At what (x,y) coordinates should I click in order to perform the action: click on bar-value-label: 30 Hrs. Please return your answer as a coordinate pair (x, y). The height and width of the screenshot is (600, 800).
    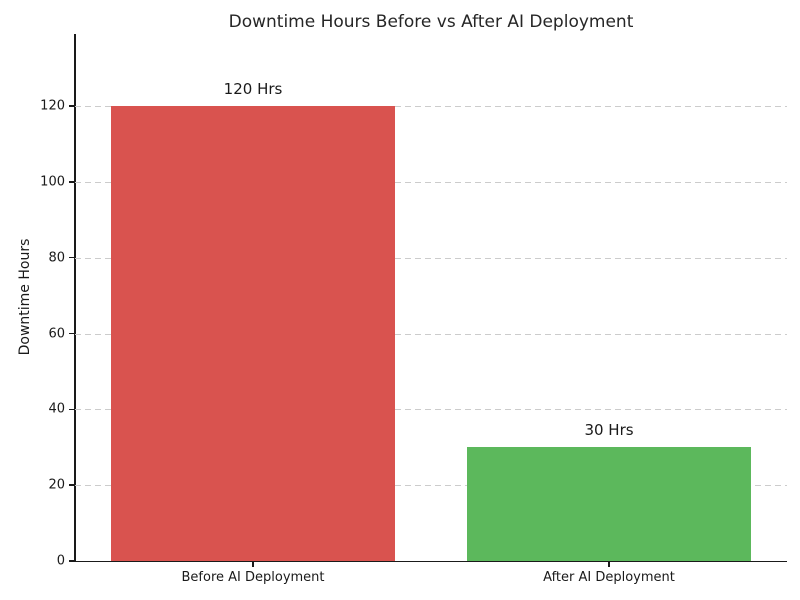
    Looking at the image, I should click on (609, 430).